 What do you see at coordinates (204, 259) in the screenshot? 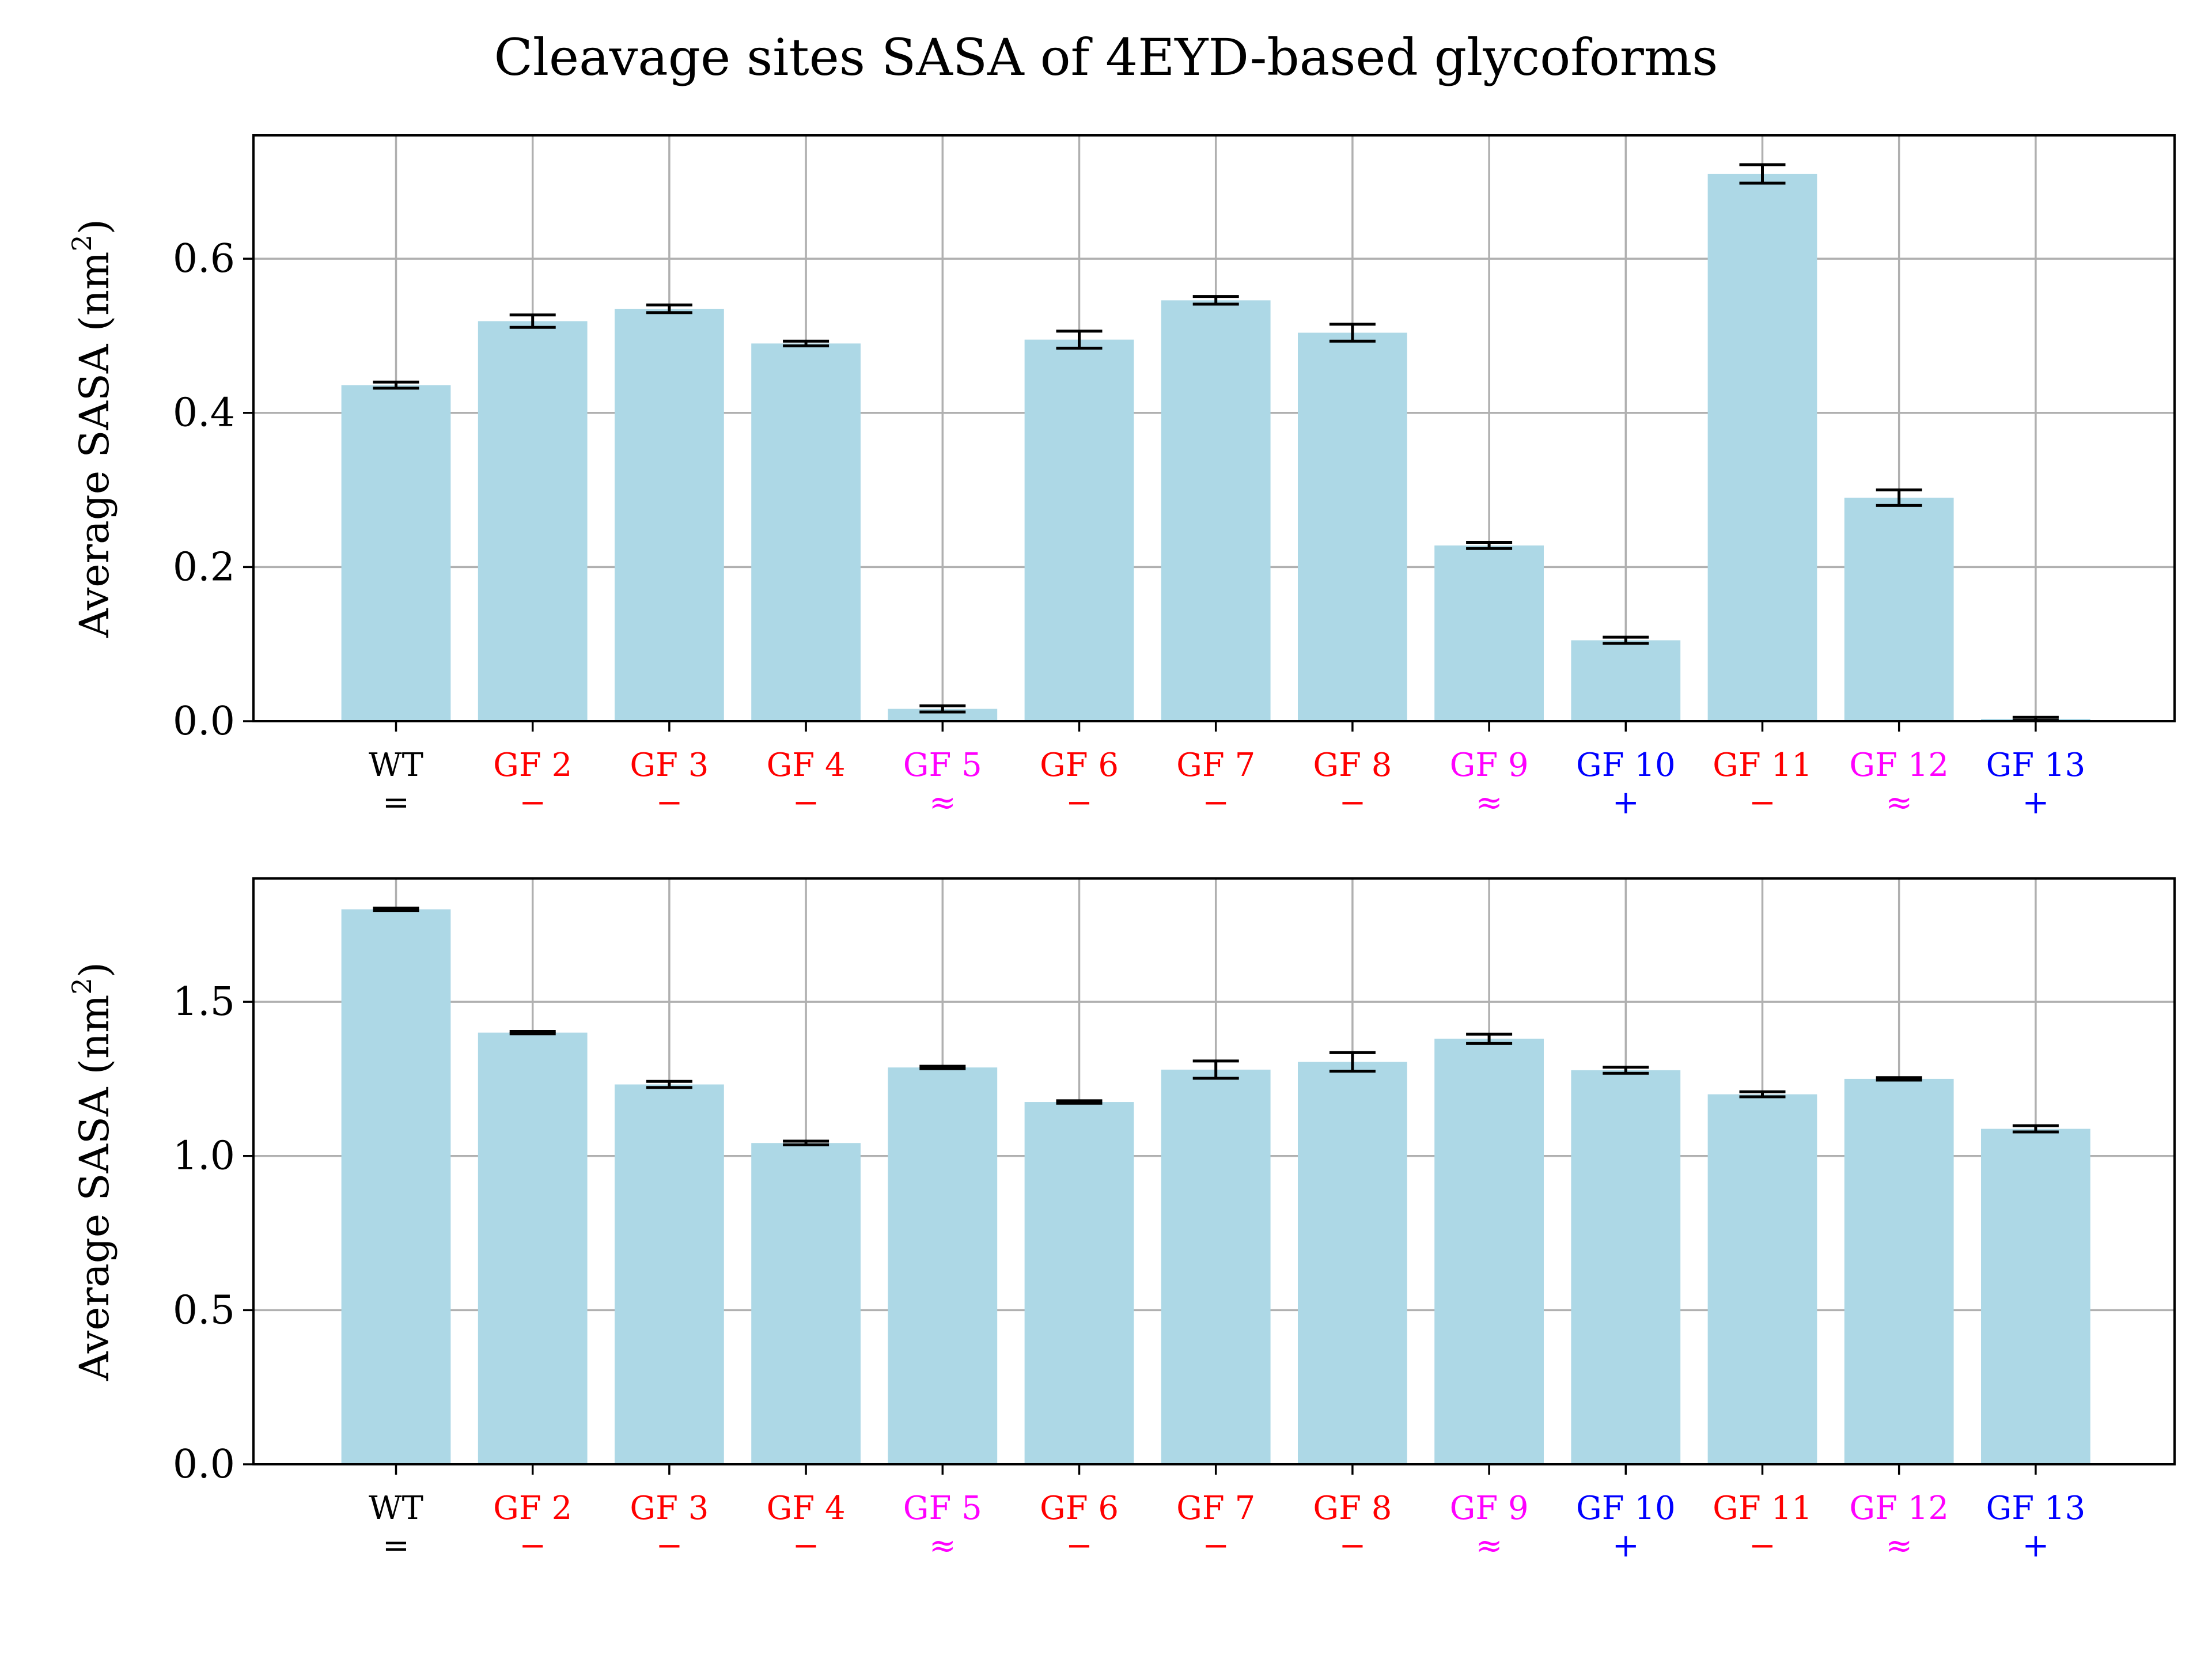
I see `ytick-label: 0.6` at bounding box center [204, 259].